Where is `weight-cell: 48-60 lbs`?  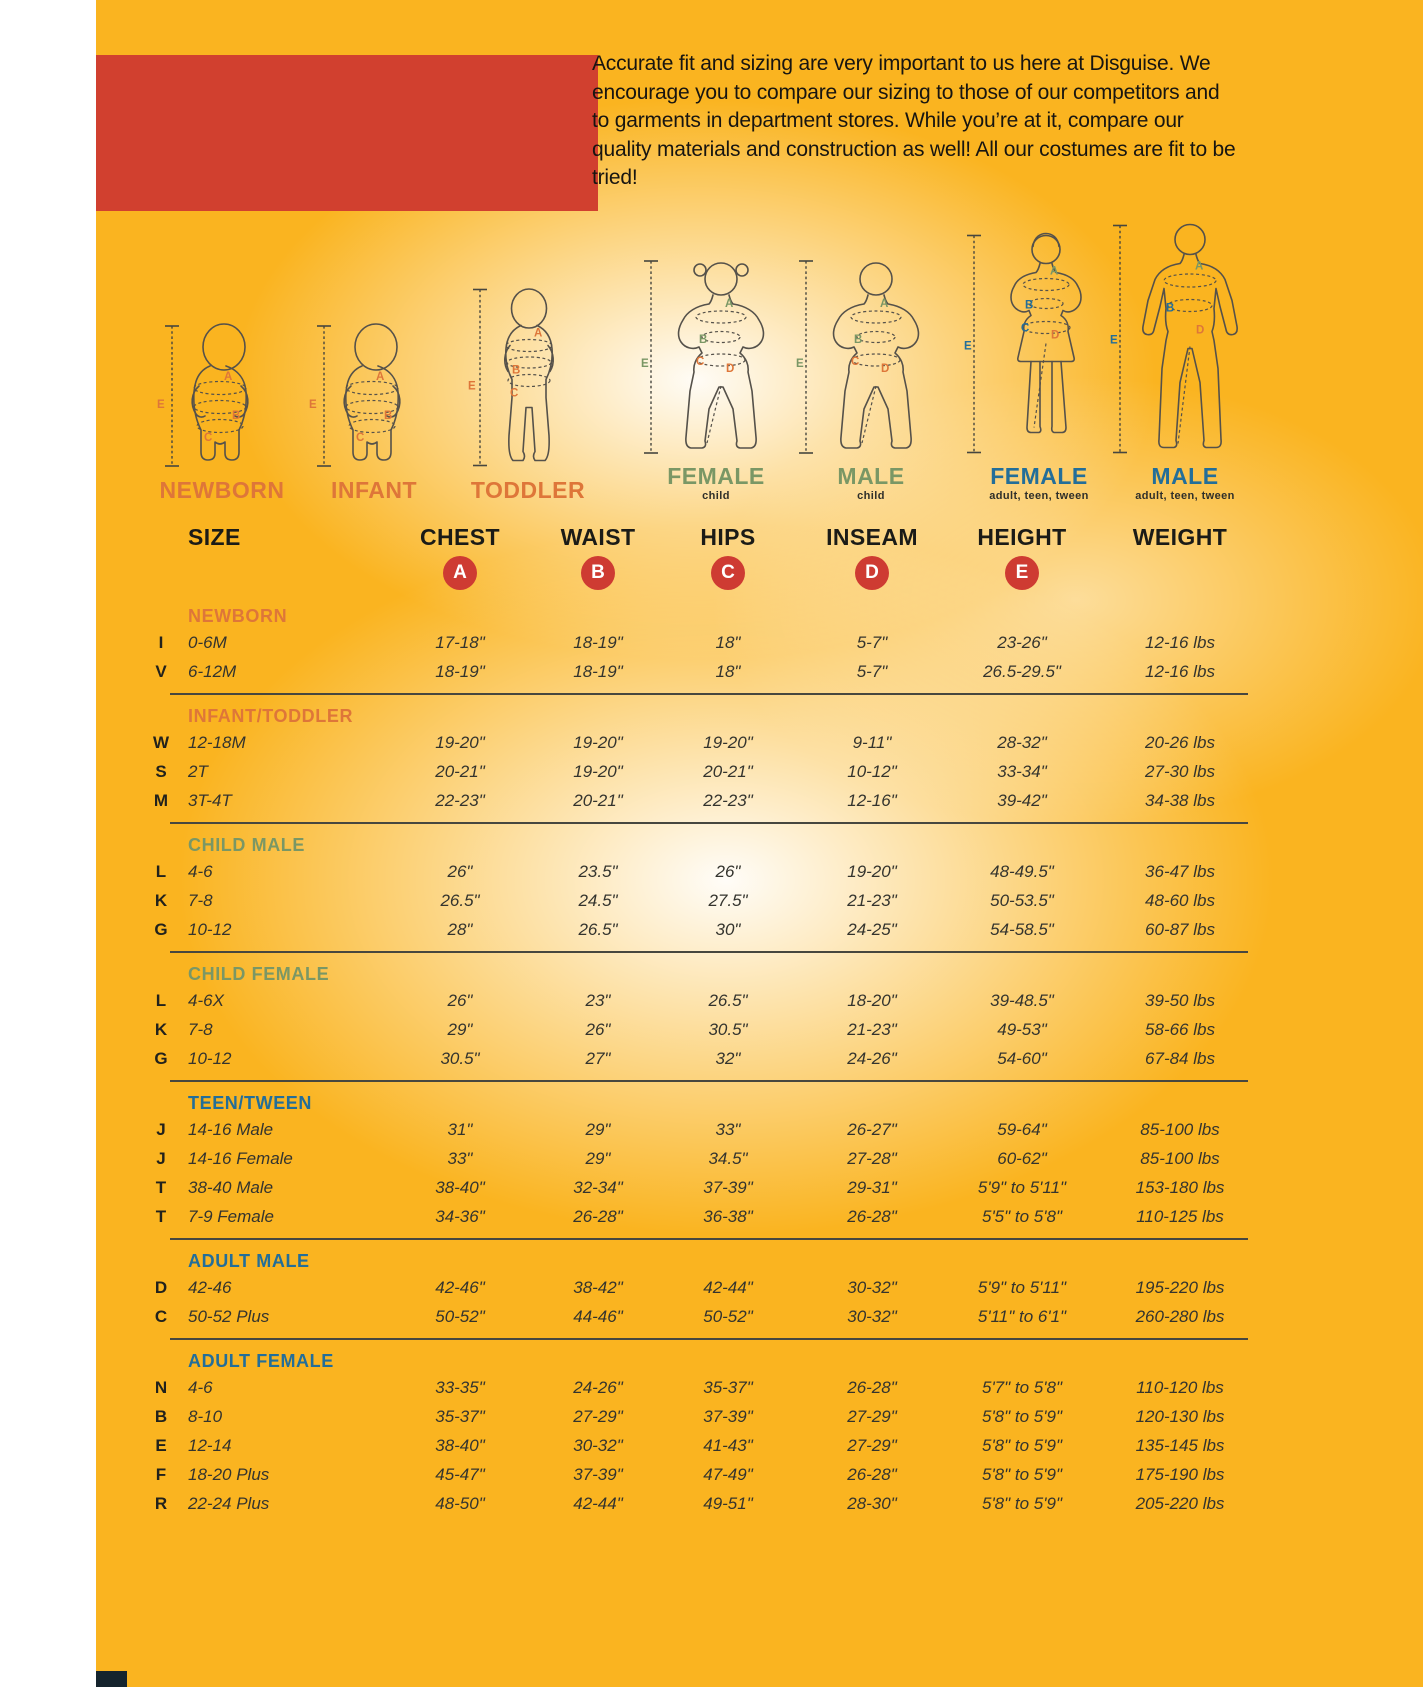
weight-cell: 48-60 lbs is located at coordinates (1180, 900).